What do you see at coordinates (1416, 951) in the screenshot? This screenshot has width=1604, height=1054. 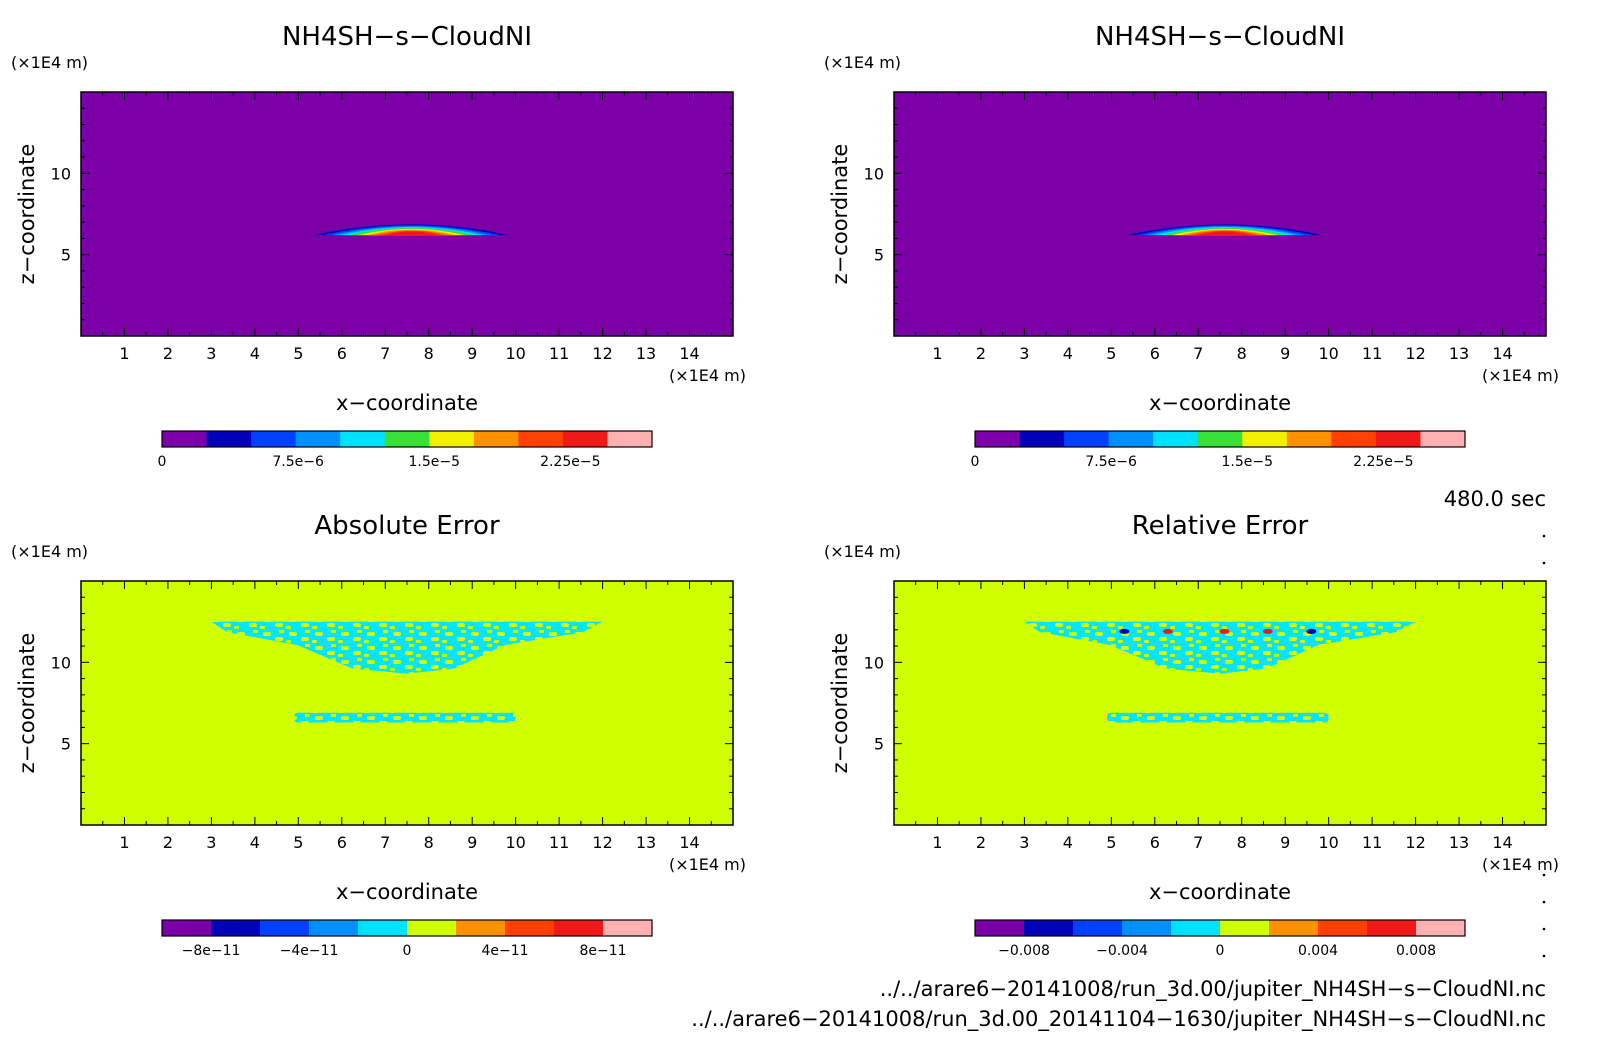 I see `colorbar-label: 0.008` at bounding box center [1416, 951].